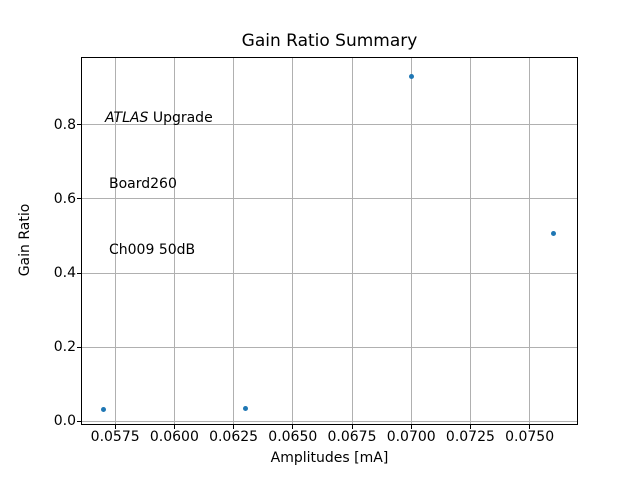 This screenshot has width=640, height=480. Describe the element at coordinates (174, 437) in the screenshot. I see `x-tick-label: 0.0600` at that location.